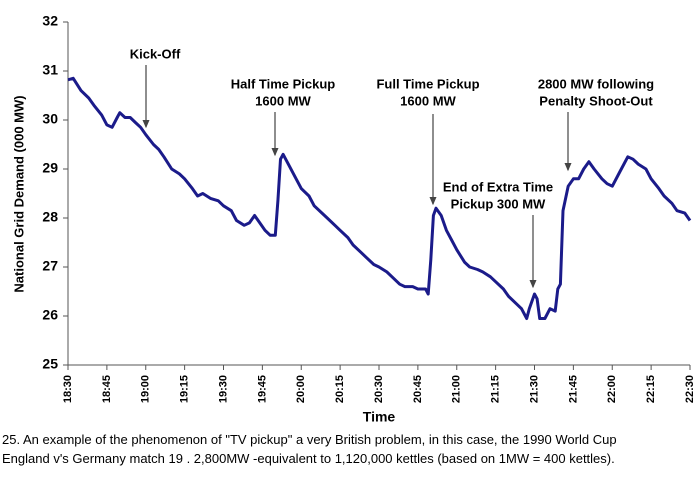  I want to click on y-axis-label: National Grid Demand (000 MW), so click(18, 193).